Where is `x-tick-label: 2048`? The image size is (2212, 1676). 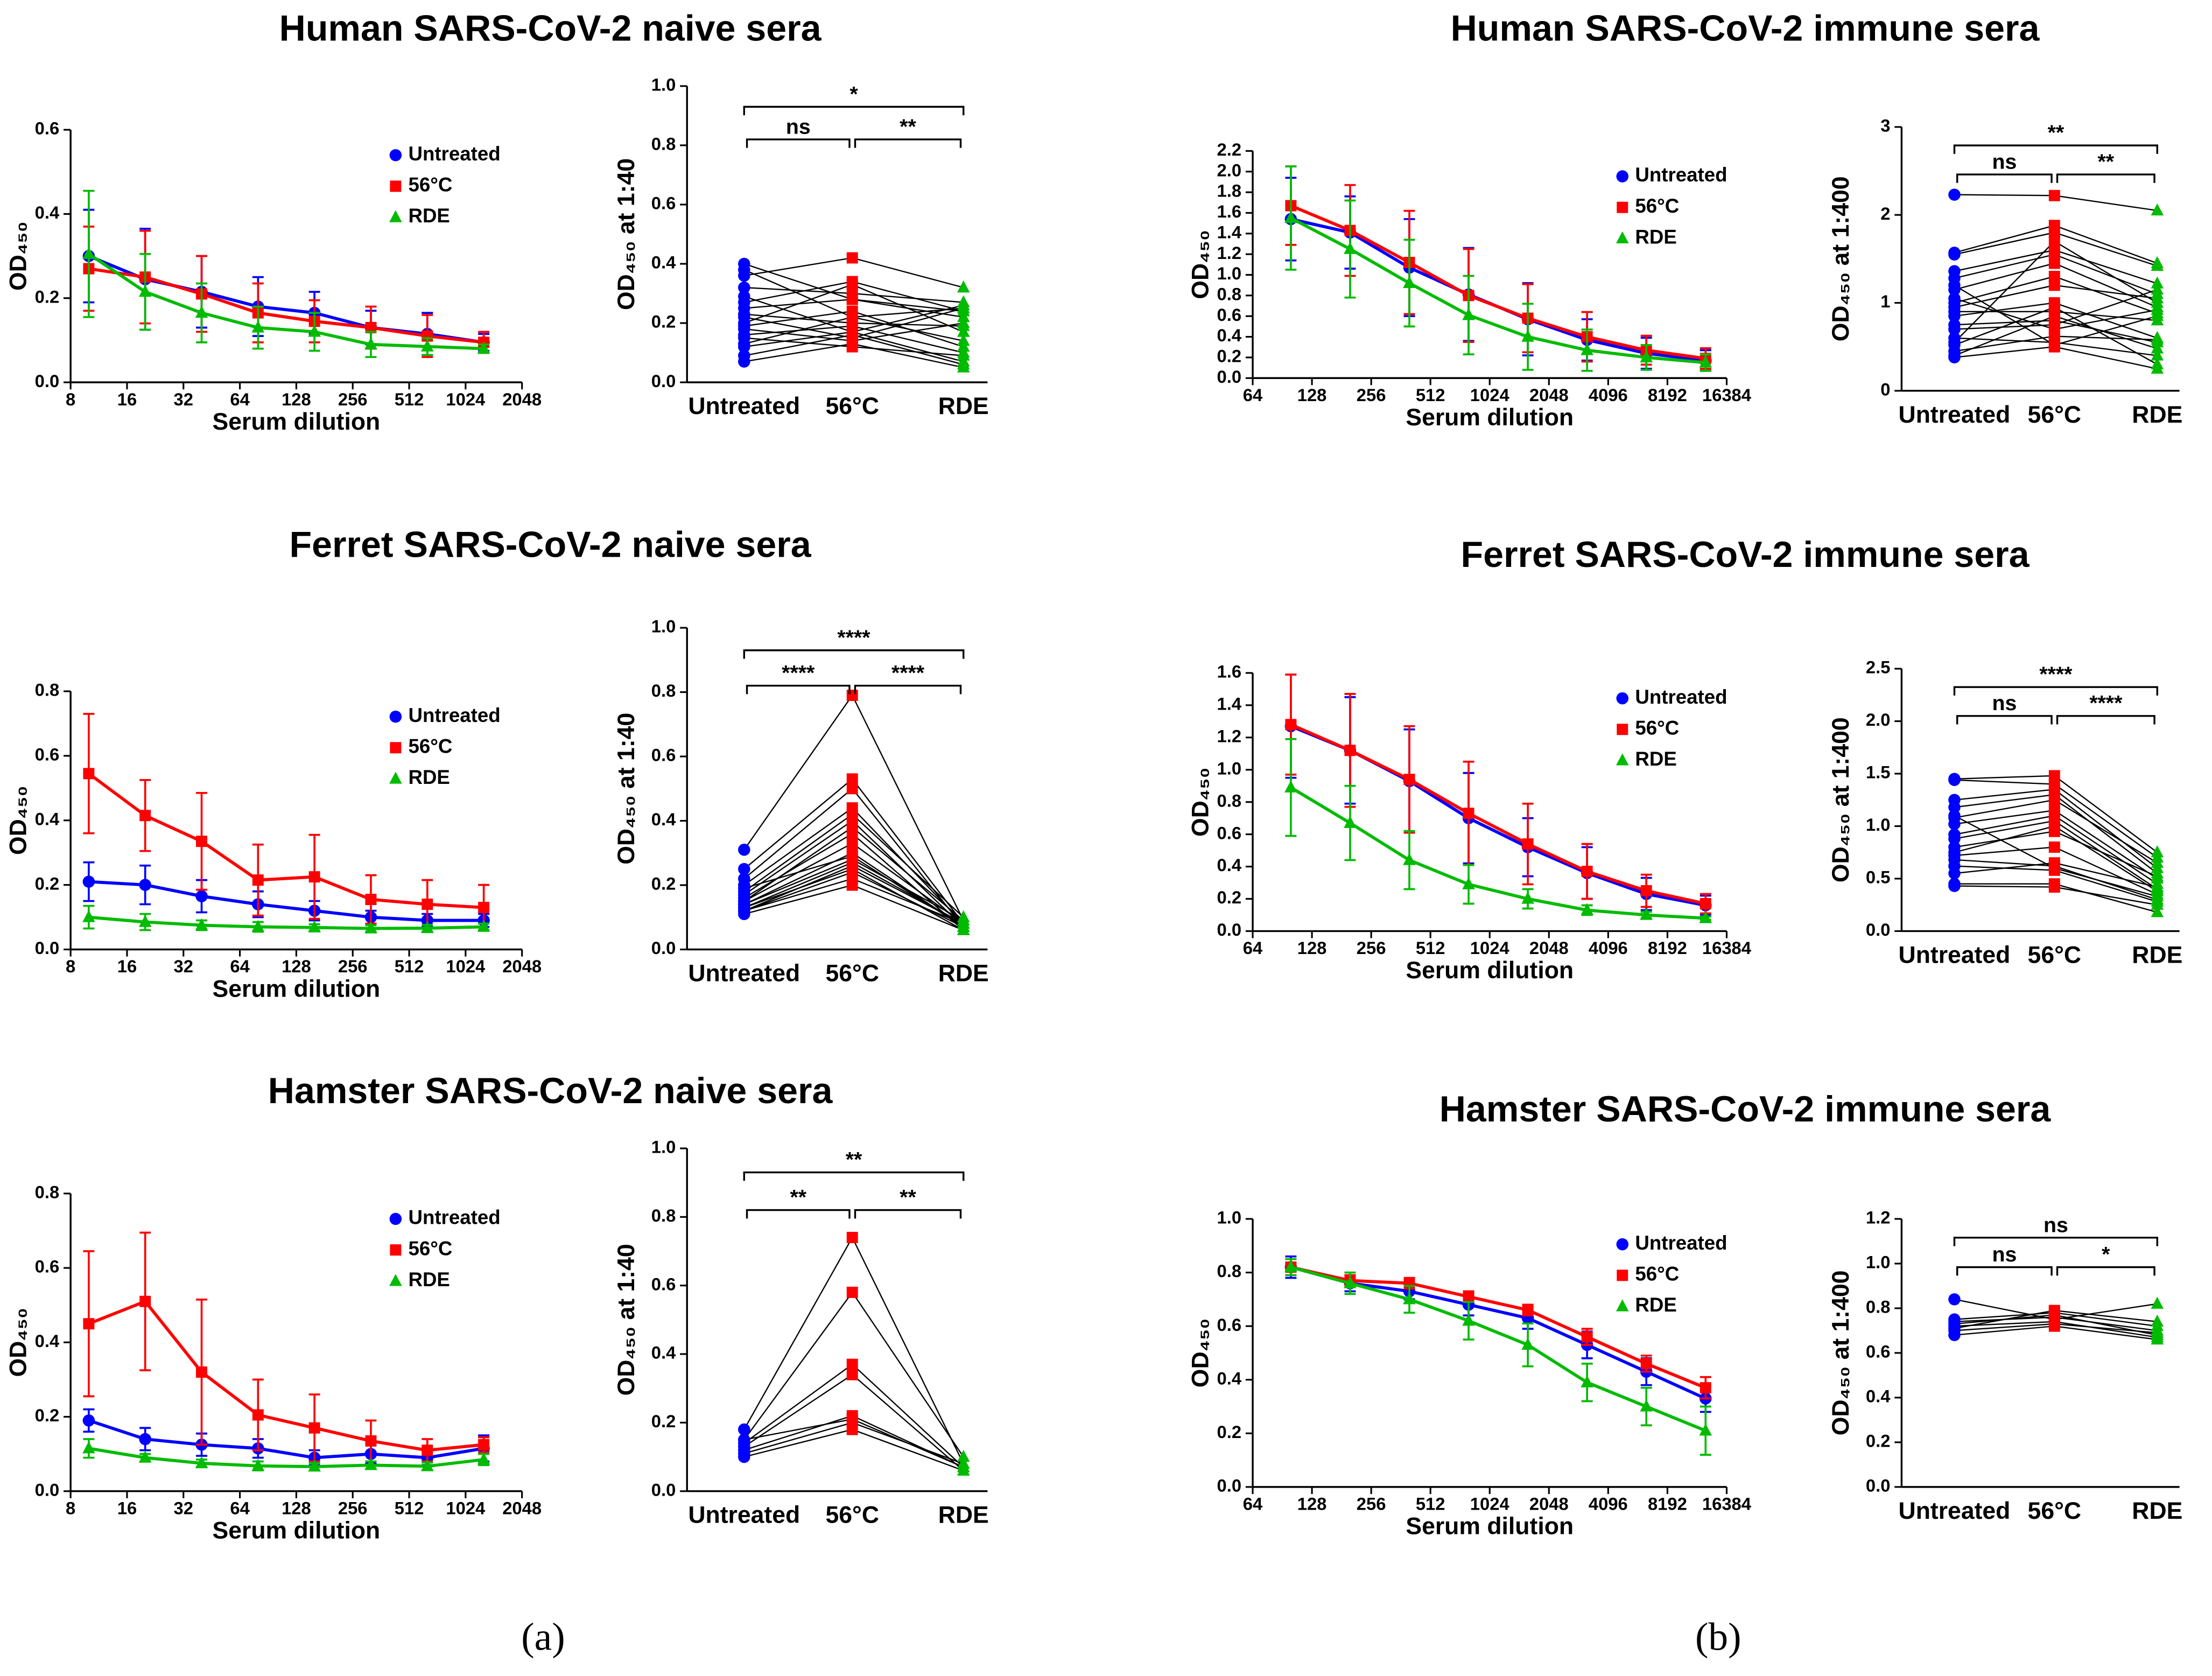
x-tick-label: 2048 is located at coordinates (522, 399).